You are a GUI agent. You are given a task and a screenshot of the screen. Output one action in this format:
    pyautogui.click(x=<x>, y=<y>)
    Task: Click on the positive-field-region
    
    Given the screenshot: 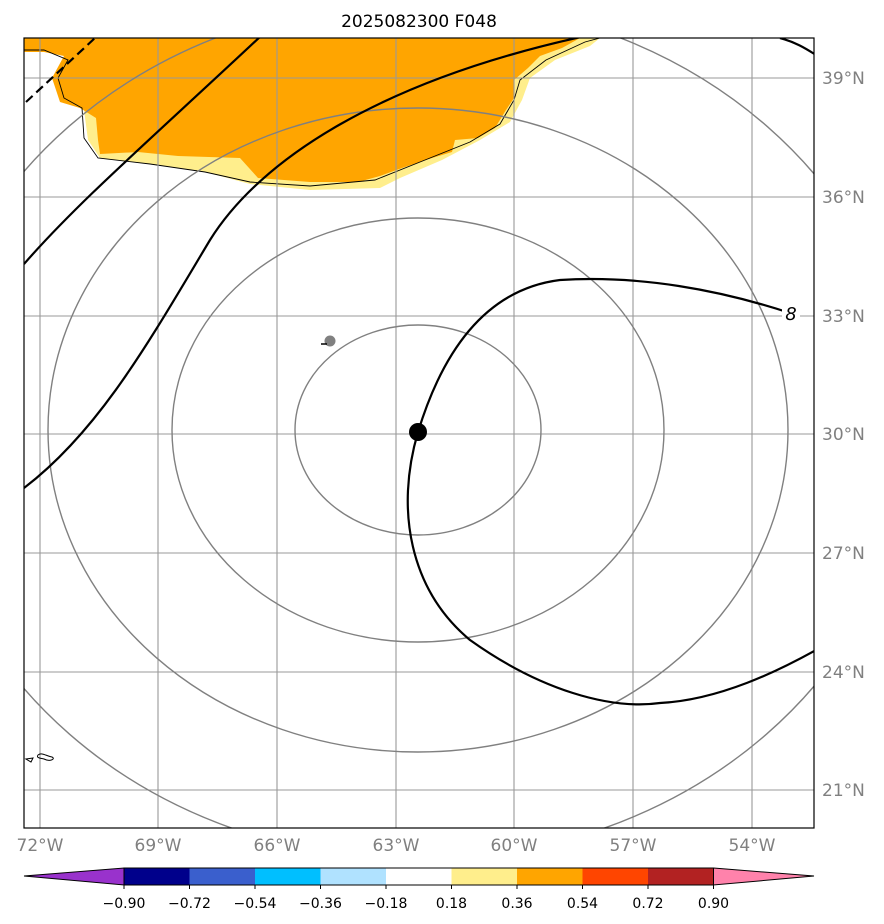 What is the action you would take?
    pyautogui.click(x=302, y=110)
    